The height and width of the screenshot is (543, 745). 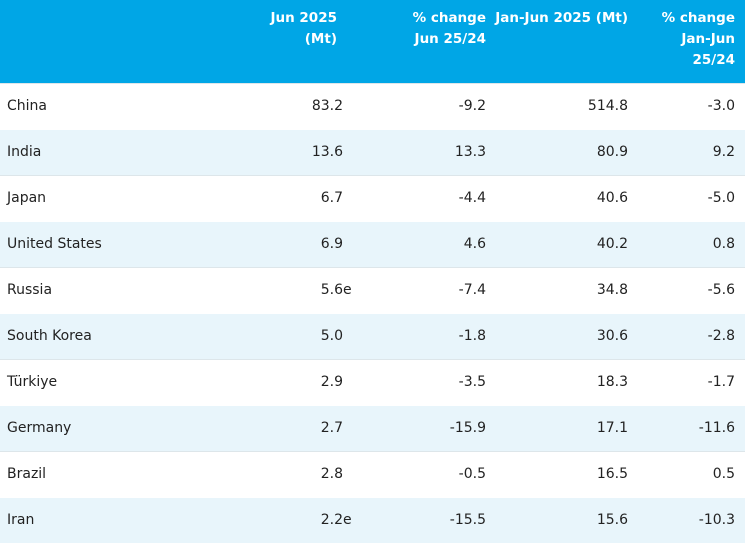 What do you see at coordinates (251, 105) in the screenshot?
I see `cell-jun-2025: 83.2` at bounding box center [251, 105].